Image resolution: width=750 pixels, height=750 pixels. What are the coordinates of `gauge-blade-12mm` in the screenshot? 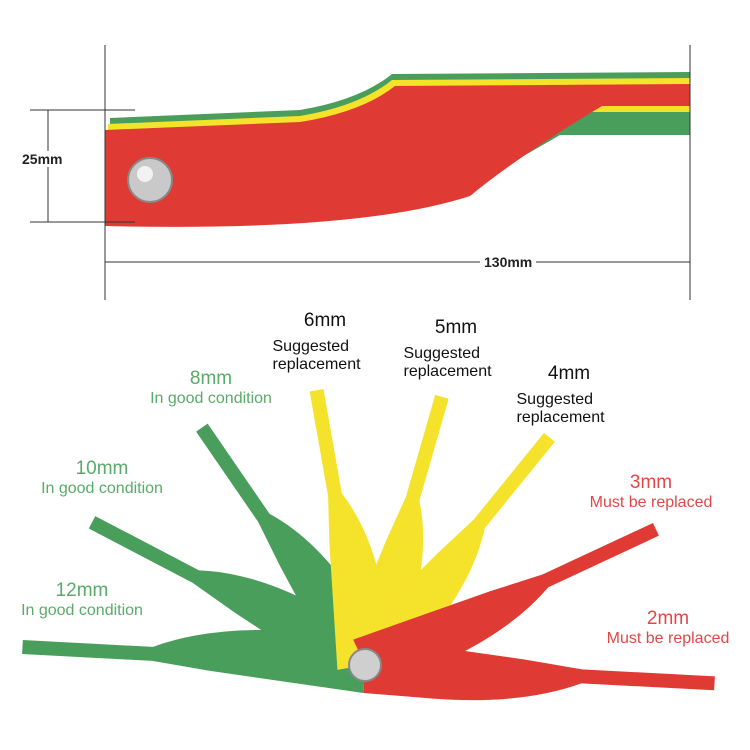 It's located at (194, 661).